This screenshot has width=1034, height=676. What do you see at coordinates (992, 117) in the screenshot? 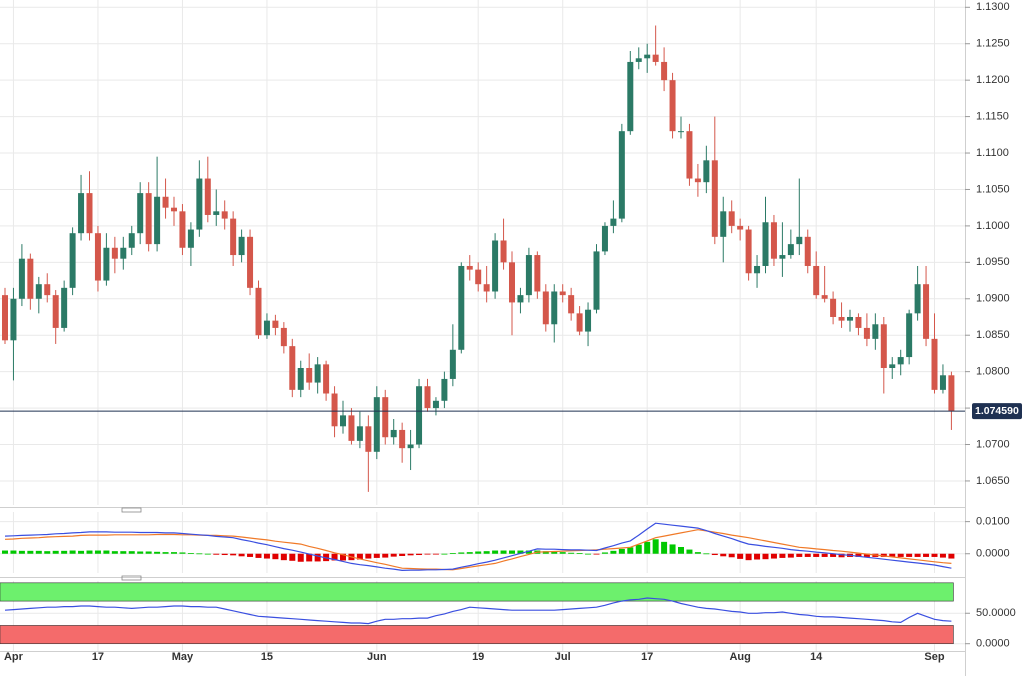
I see `y-tick-label: 1.1150` at bounding box center [992, 117].